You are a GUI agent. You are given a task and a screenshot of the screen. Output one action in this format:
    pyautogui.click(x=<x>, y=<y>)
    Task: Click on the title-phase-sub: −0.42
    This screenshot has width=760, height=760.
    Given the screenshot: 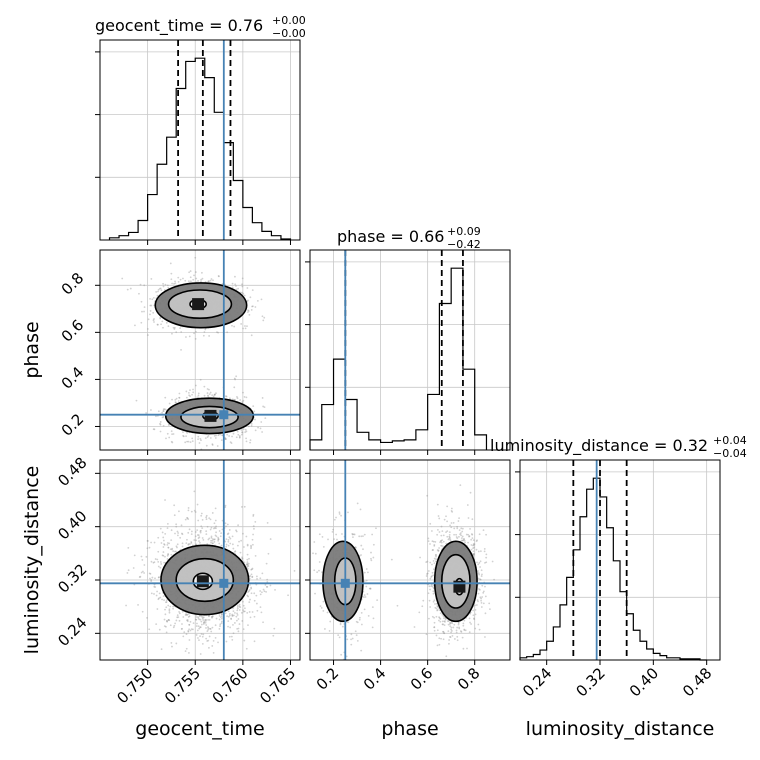 What is the action you would take?
    pyautogui.click(x=464, y=244)
    